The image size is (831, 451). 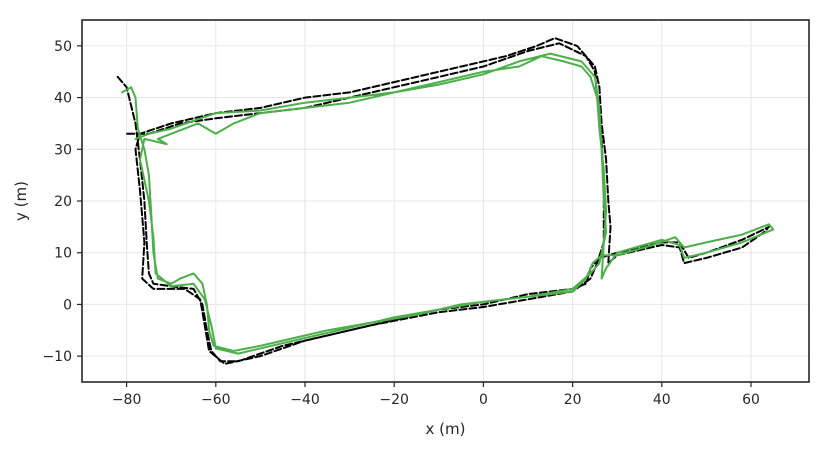 I want to click on y-axis-label: y (m), so click(x=21, y=201).